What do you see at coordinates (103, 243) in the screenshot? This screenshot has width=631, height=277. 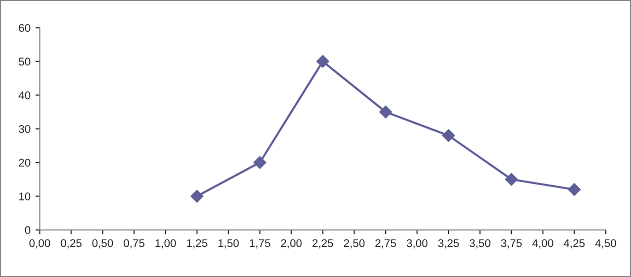 I see `x-tick-label: 0,50` at bounding box center [103, 243].